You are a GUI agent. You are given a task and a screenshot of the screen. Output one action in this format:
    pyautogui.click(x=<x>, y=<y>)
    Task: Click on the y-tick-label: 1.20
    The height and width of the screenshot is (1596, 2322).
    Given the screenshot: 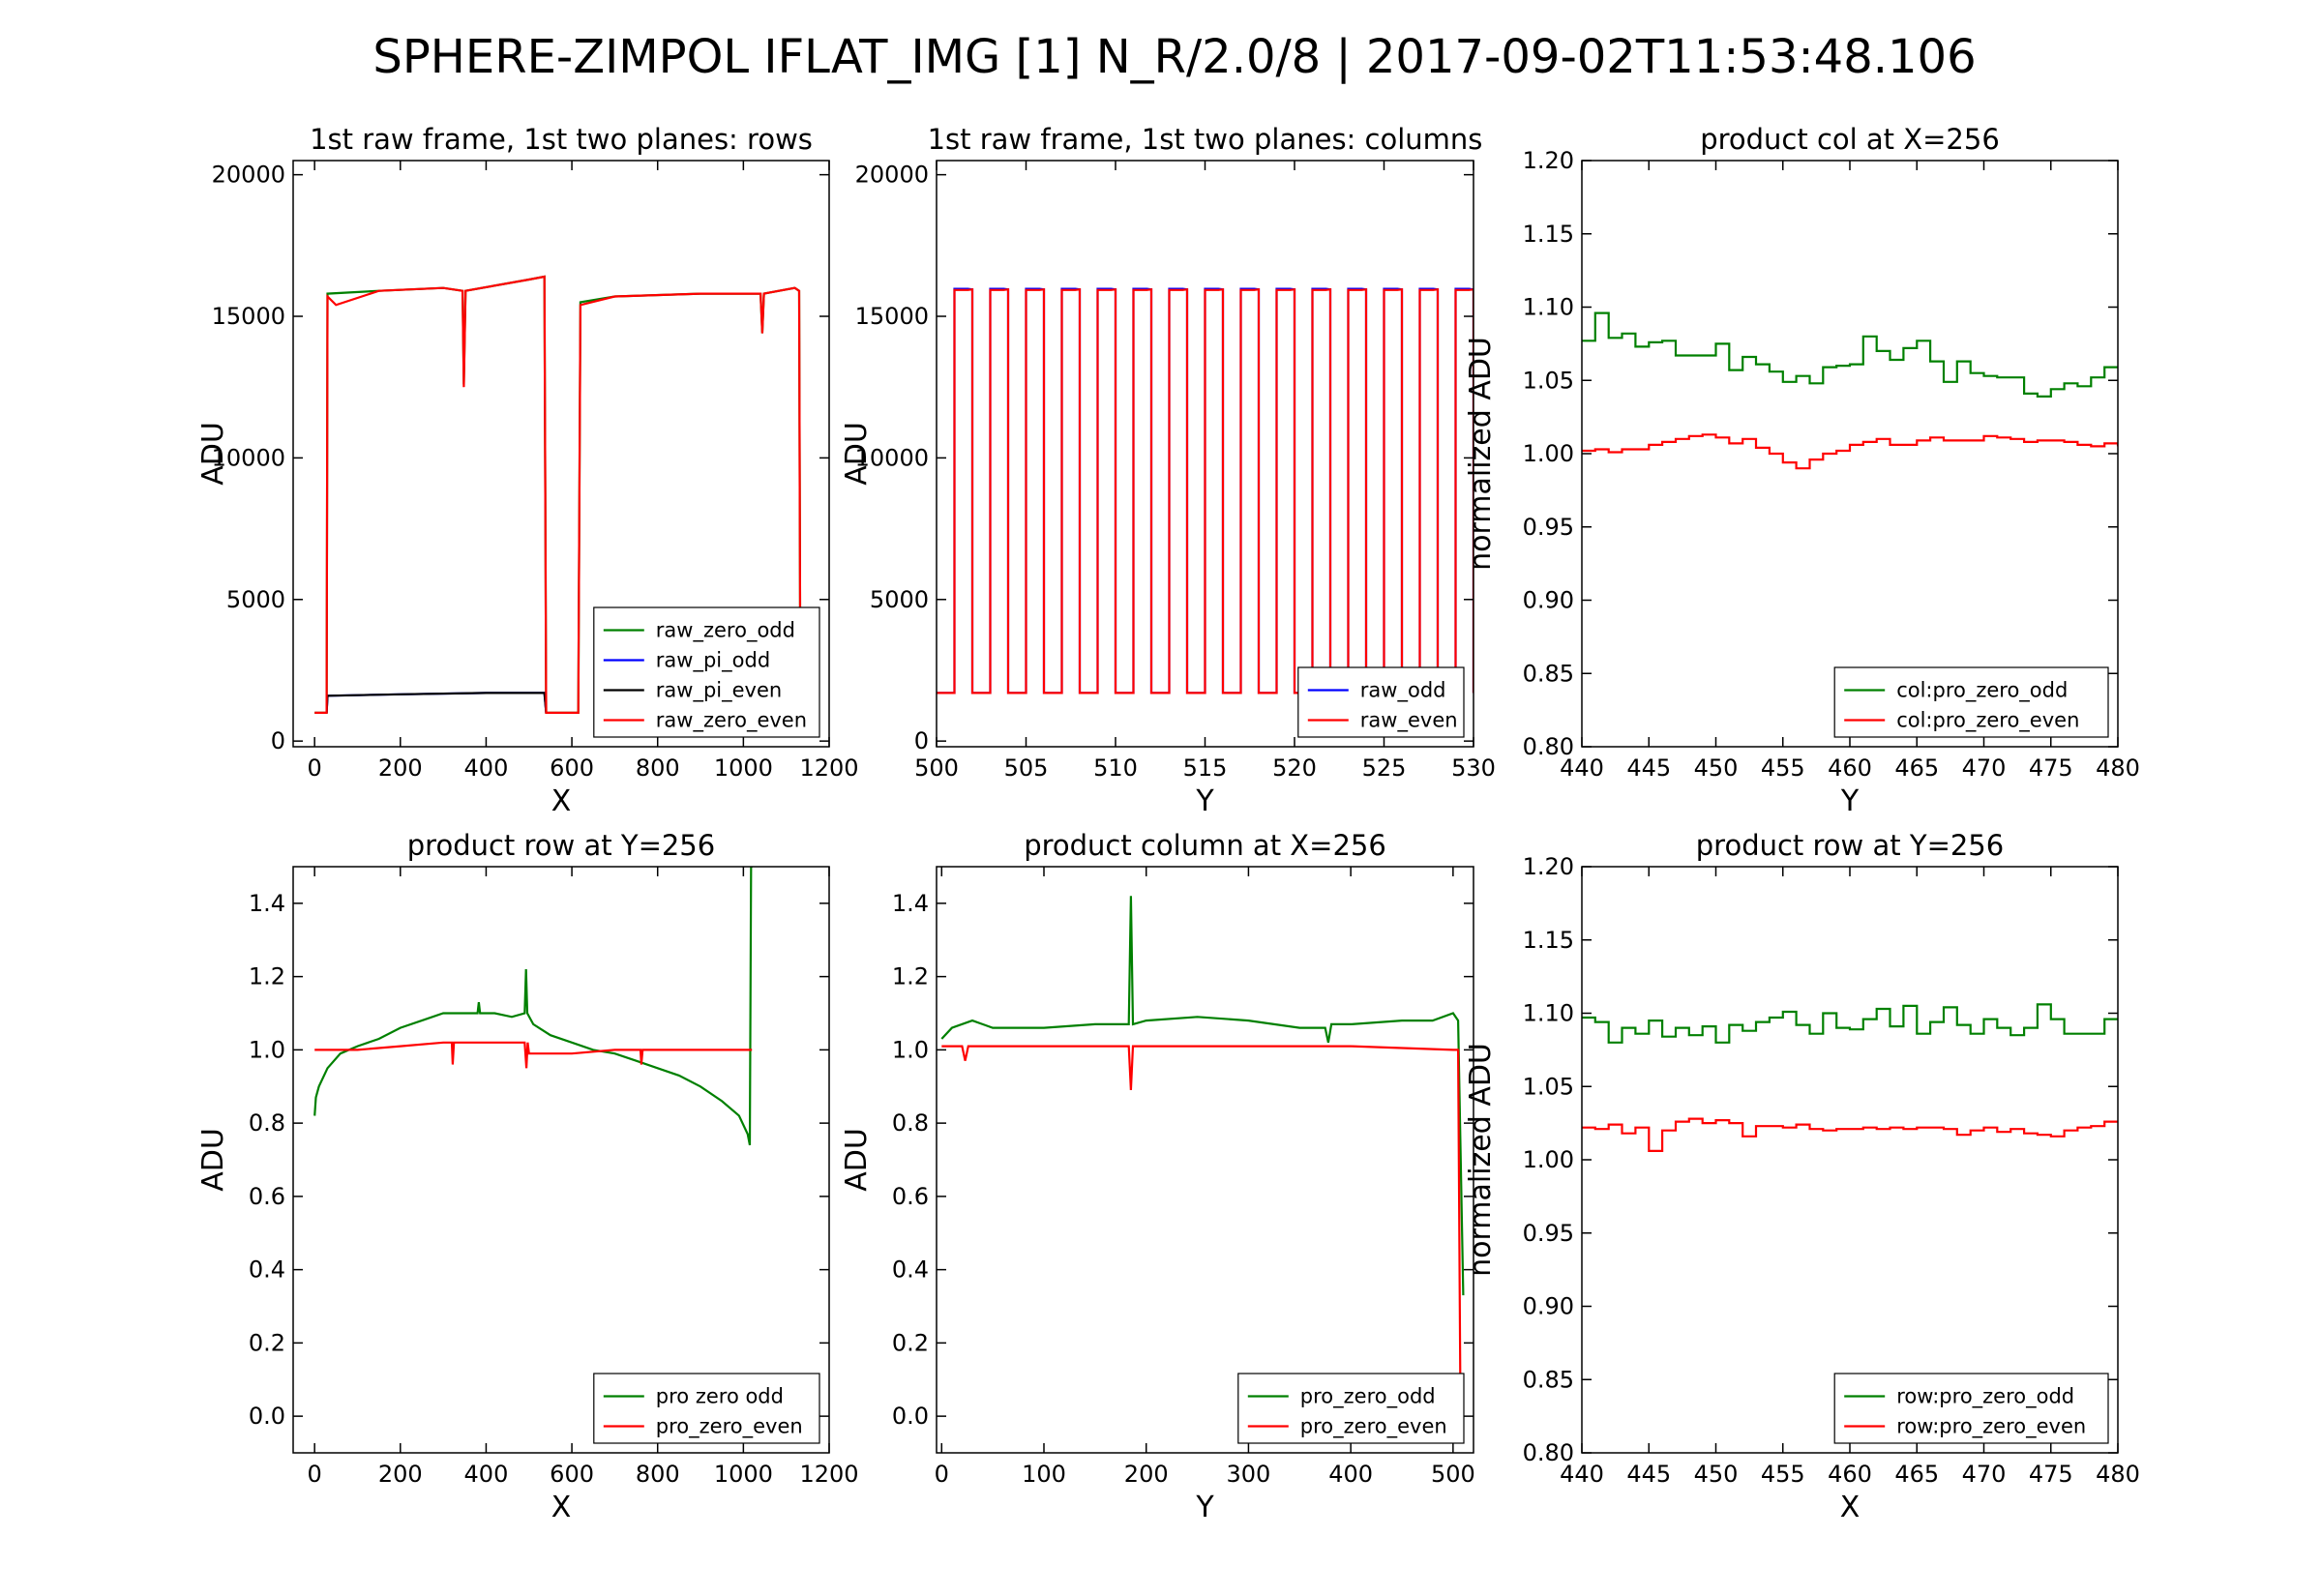 What is the action you would take?
    pyautogui.click(x=1548, y=866)
    